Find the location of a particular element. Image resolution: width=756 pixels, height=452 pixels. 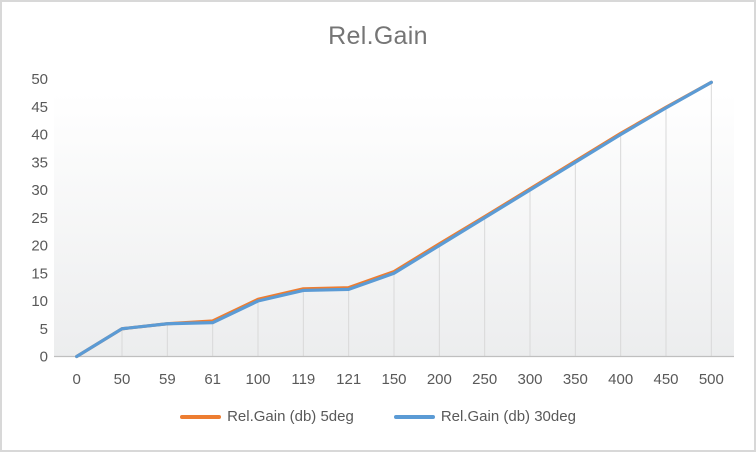

legend-item-5deg: Rel.Gain (db) 5deg is located at coordinates (267, 416).